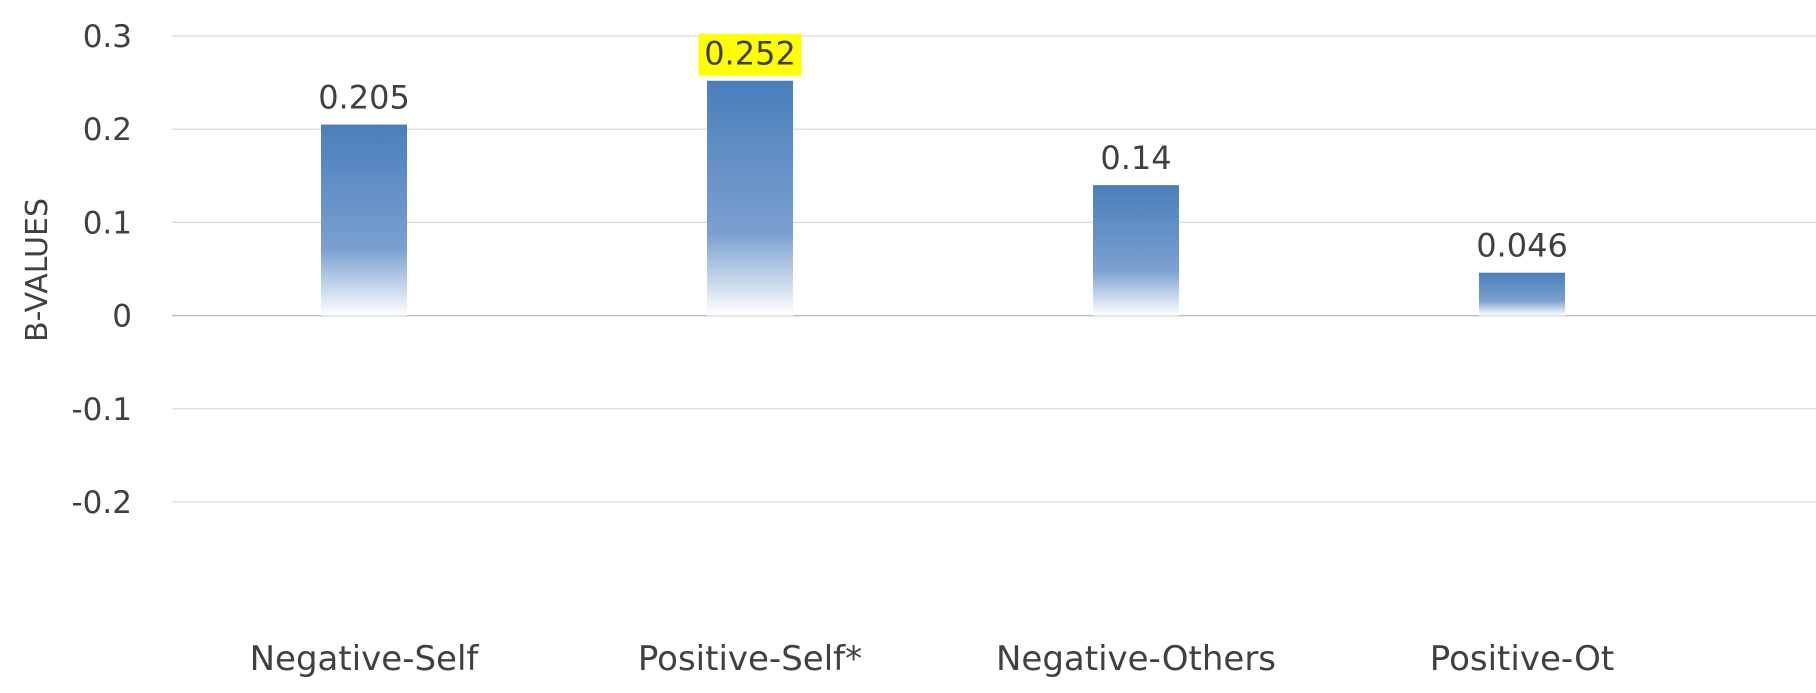  I want to click on y-tick-label: -0.2, so click(102, 503).